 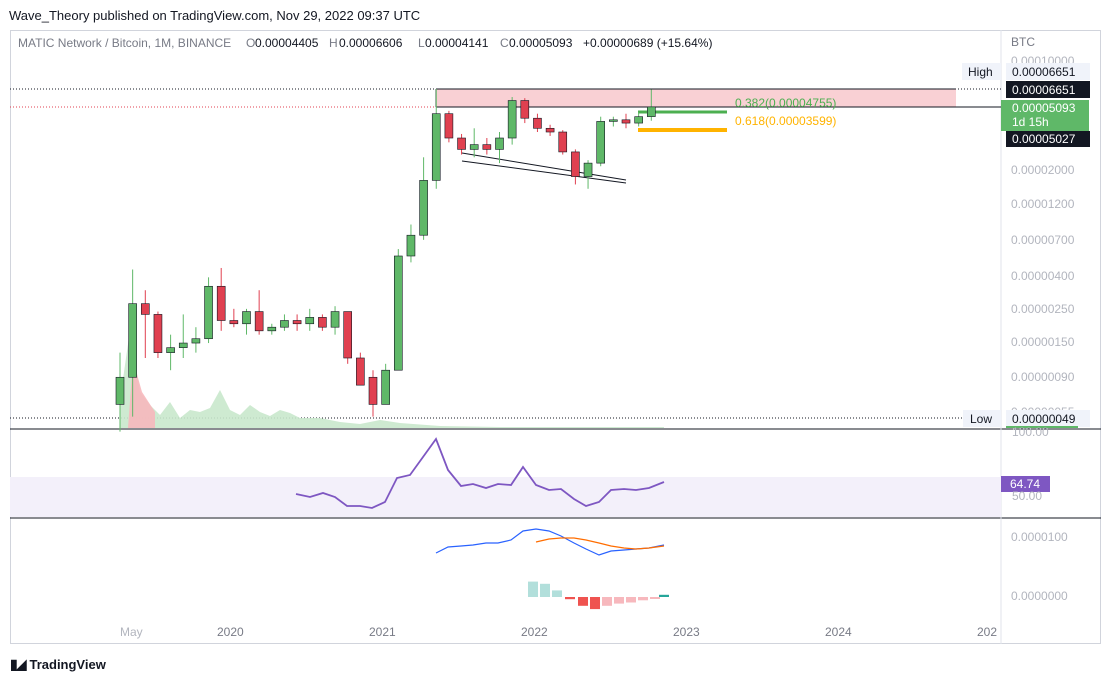 I want to click on high-value: 0.00006606, so click(x=371, y=43).